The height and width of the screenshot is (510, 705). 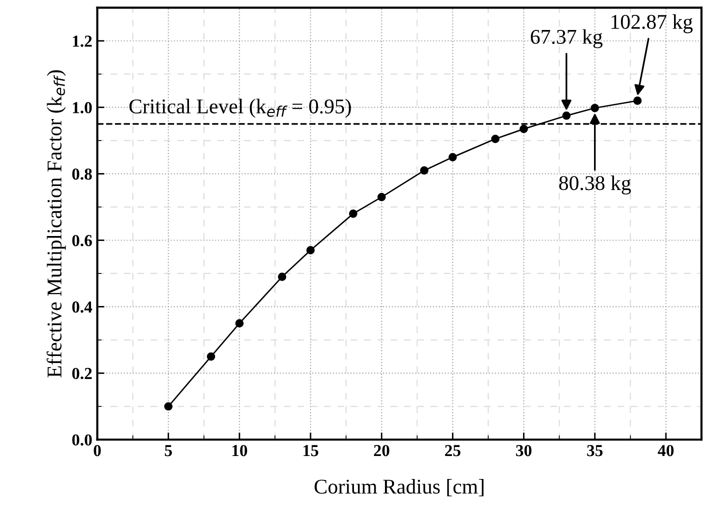 What do you see at coordinates (452, 450) in the screenshot?
I see `x-tick-label: 25` at bounding box center [452, 450].